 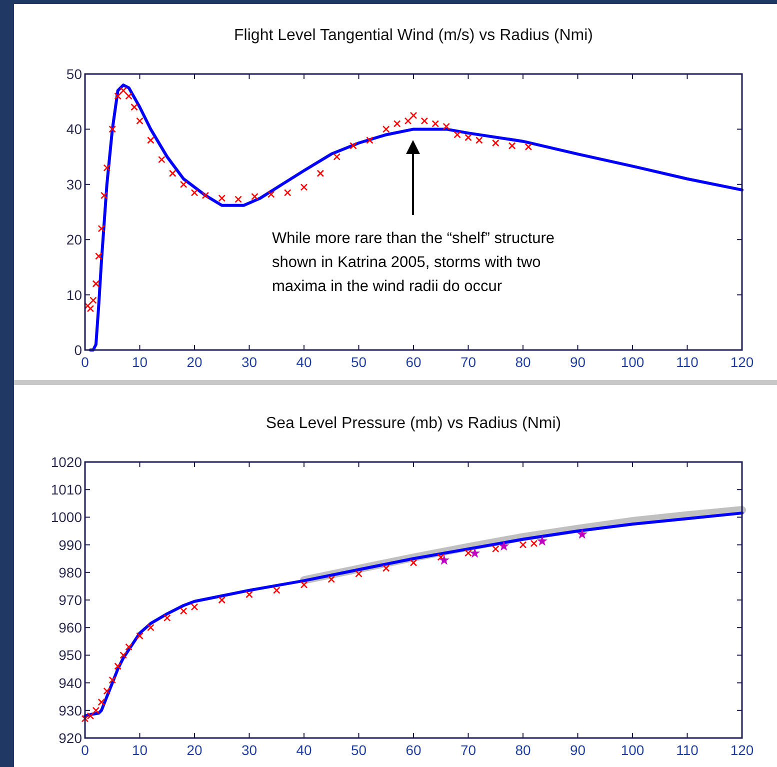 I want to click on y-tick-label: 950, so click(x=70, y=655).